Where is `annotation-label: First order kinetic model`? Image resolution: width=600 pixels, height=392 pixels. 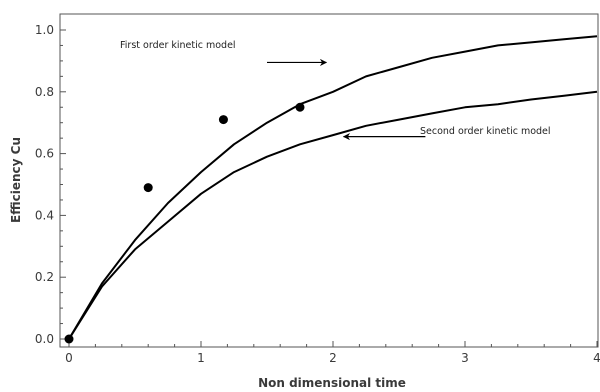
annotation-label: First order kinetic model is located at coordinates (178, 45).